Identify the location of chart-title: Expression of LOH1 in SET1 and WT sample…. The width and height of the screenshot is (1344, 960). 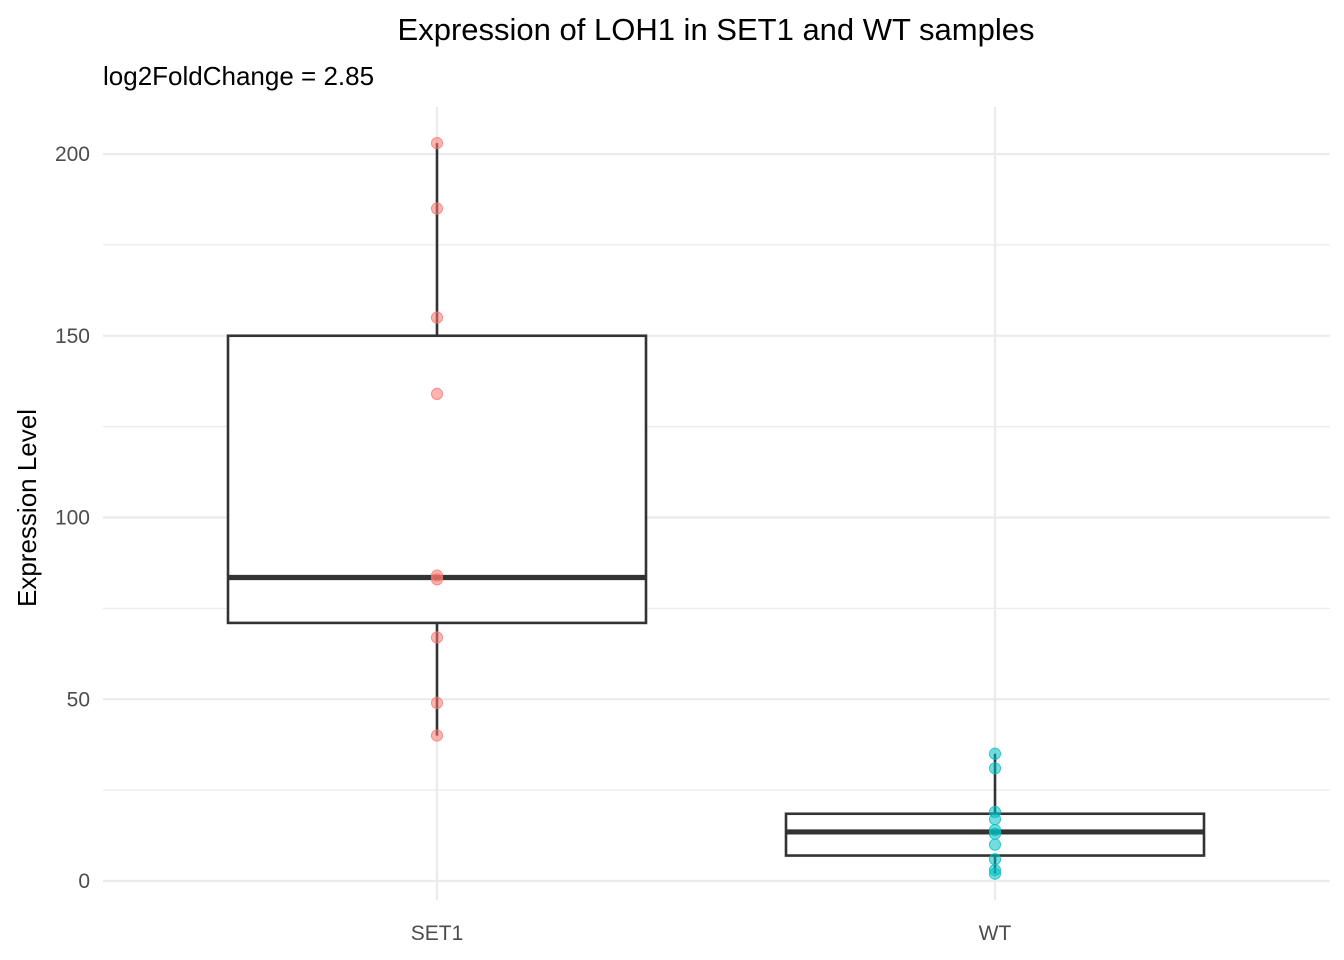
(716, 29).